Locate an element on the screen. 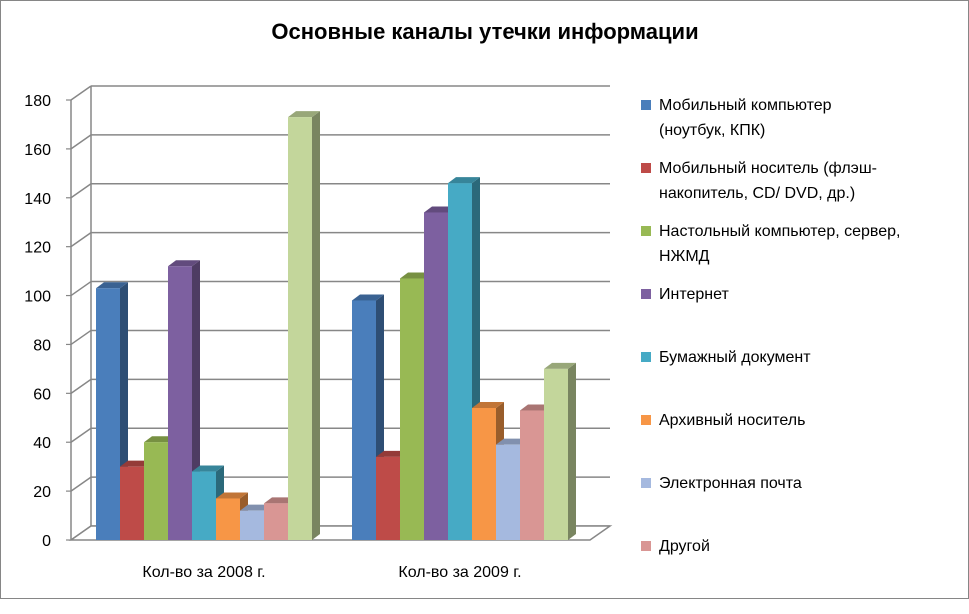  chart-title: Основные каналы утечки информации is located at coordinates (485, 31).